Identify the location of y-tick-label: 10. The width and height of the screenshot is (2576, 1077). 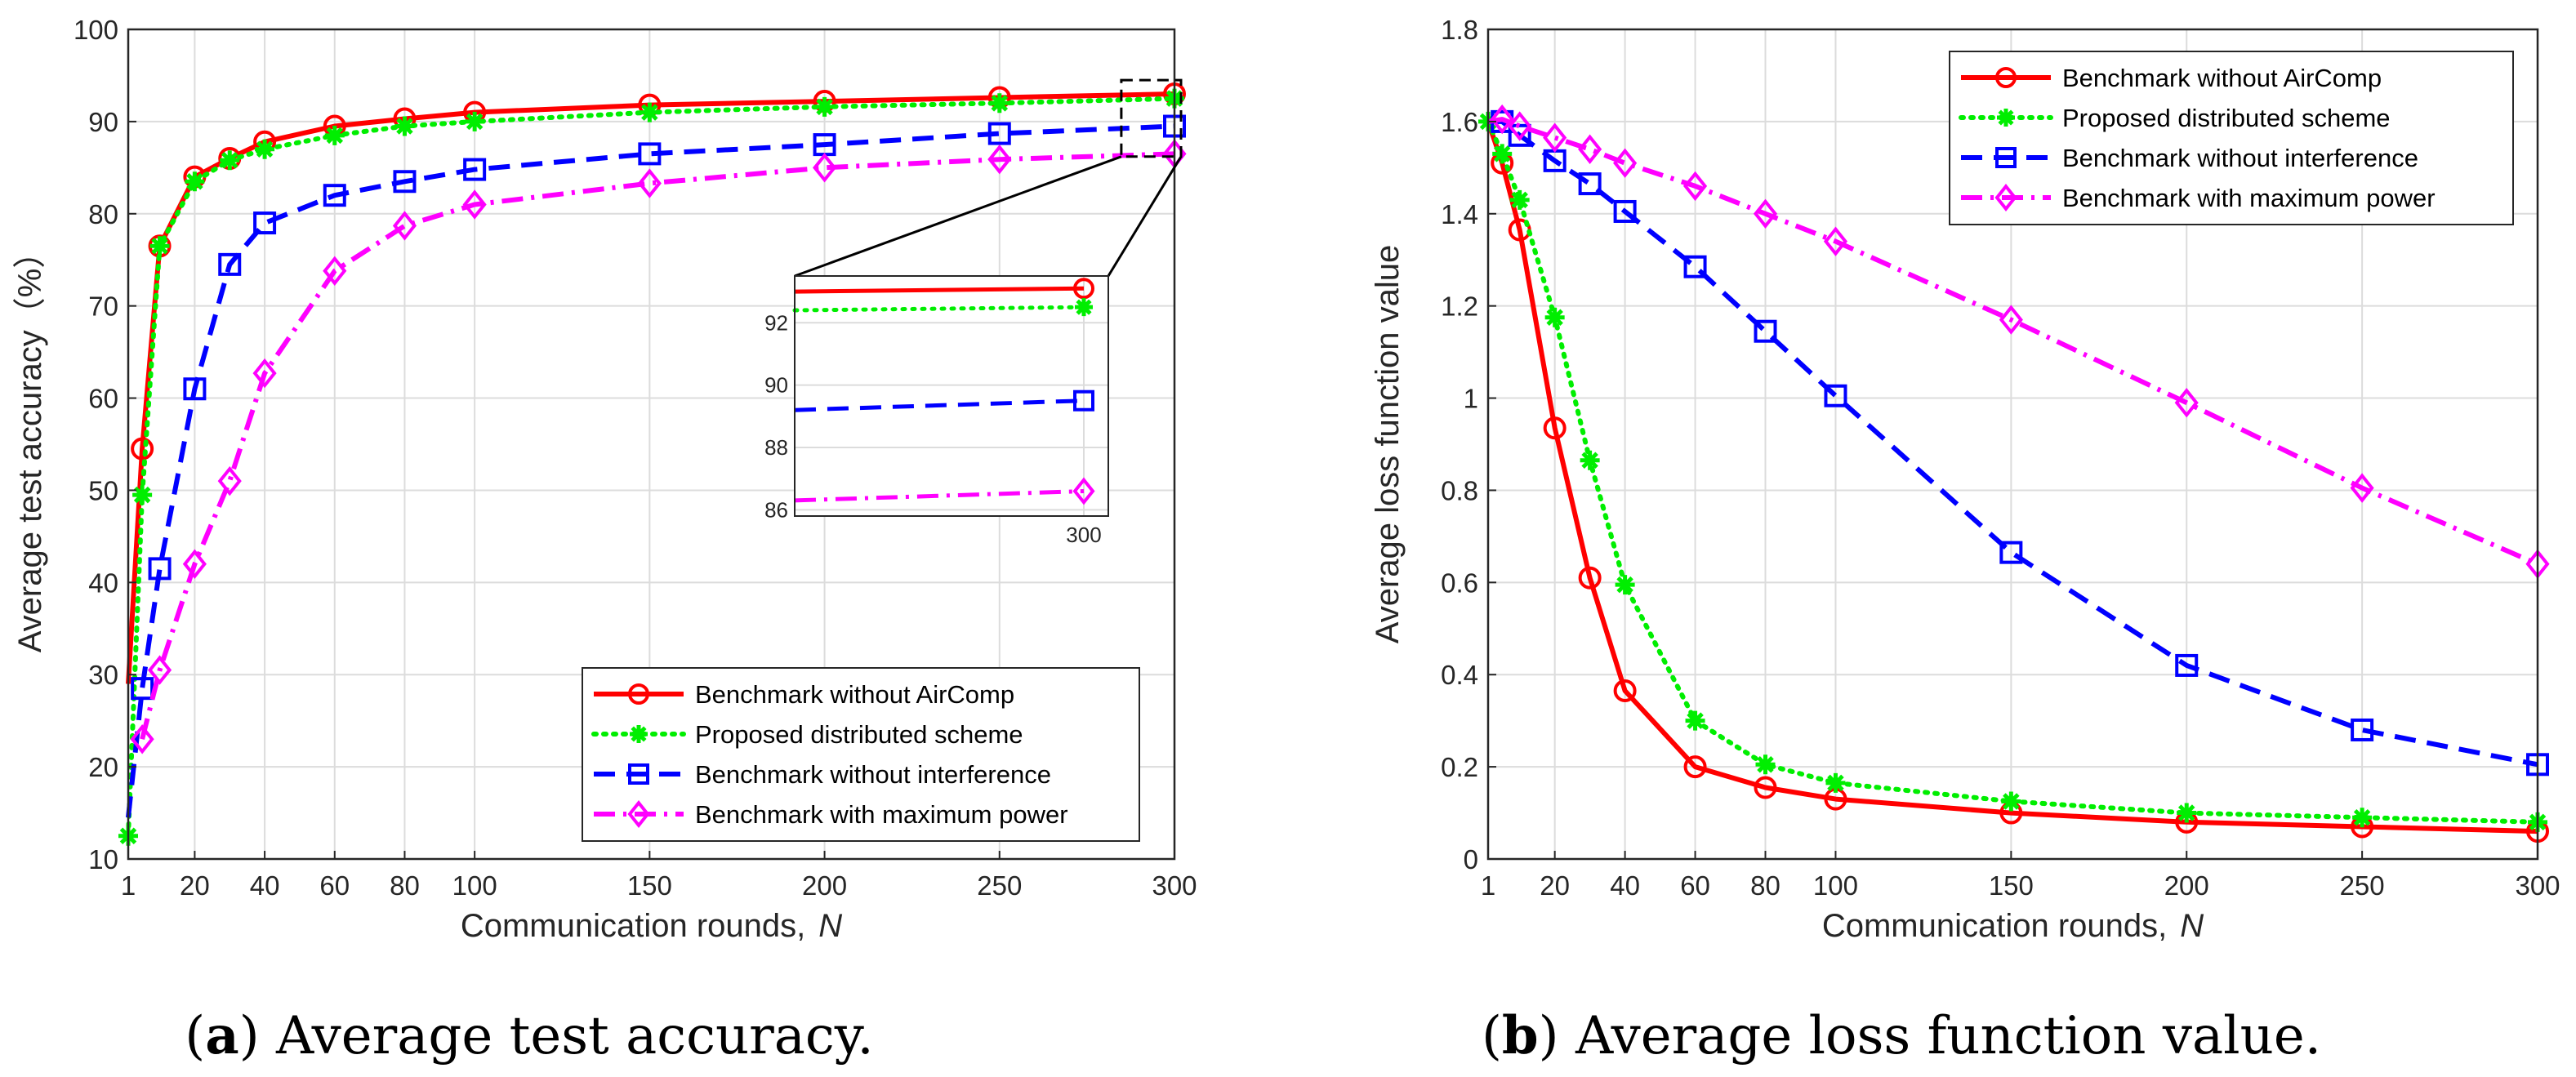
(103, 859).